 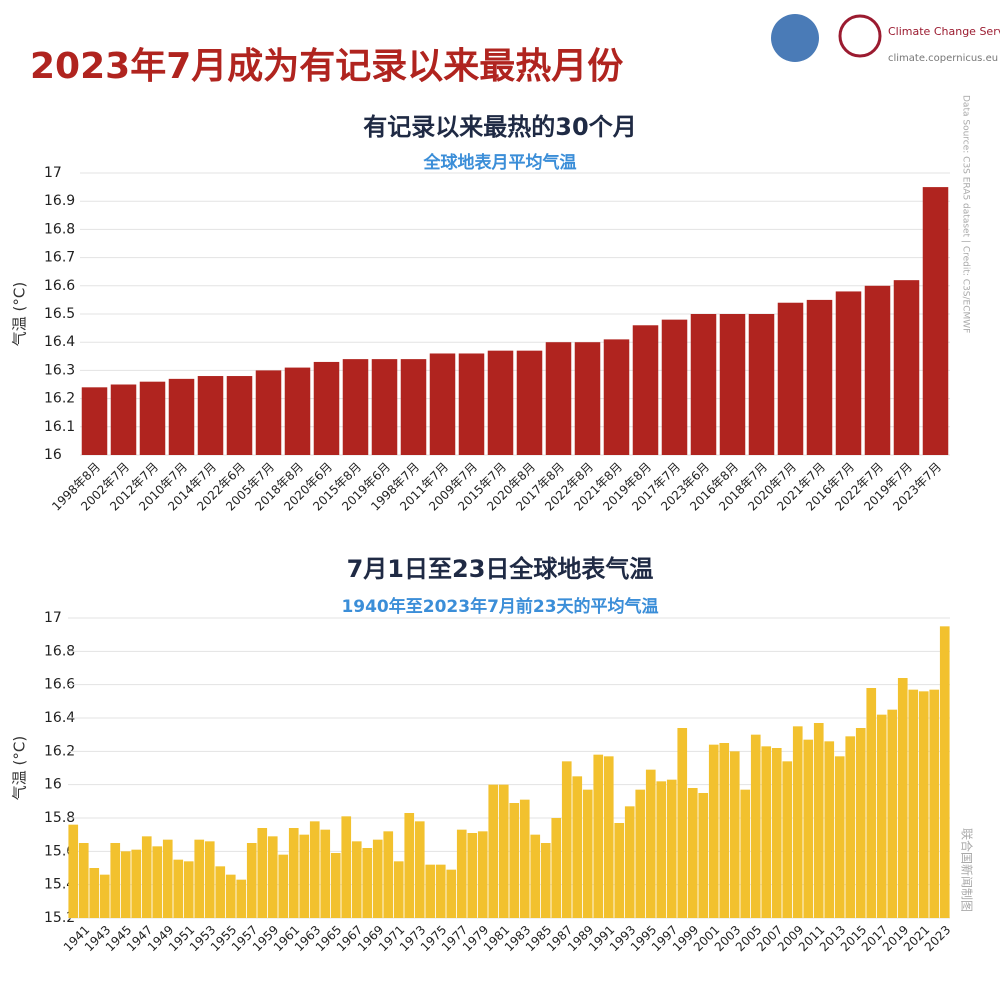 What do you see at coordinates (59, 229) in the screenshot?
I see `y-tick-label: 16.8` at bounding box center [59, 229].